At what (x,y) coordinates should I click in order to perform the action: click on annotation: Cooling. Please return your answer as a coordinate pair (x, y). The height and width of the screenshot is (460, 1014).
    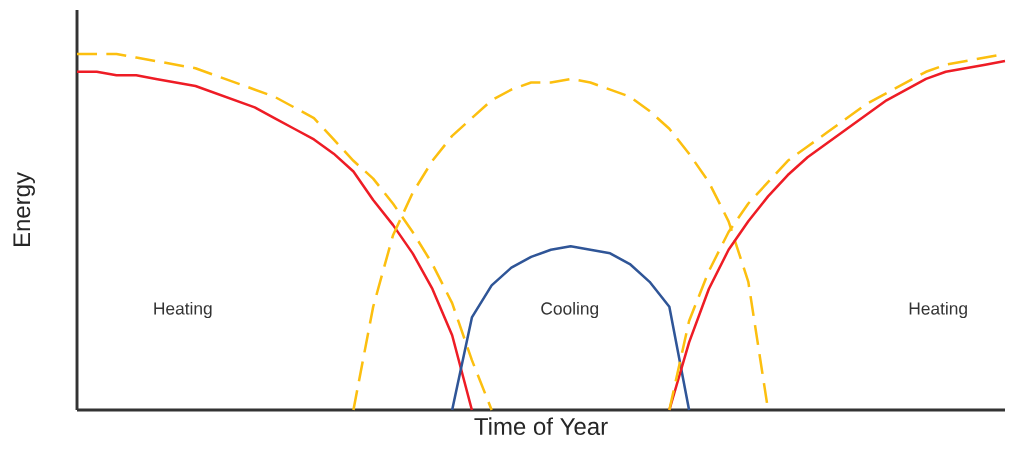
    Looking at the image, I should click on (570, 310).